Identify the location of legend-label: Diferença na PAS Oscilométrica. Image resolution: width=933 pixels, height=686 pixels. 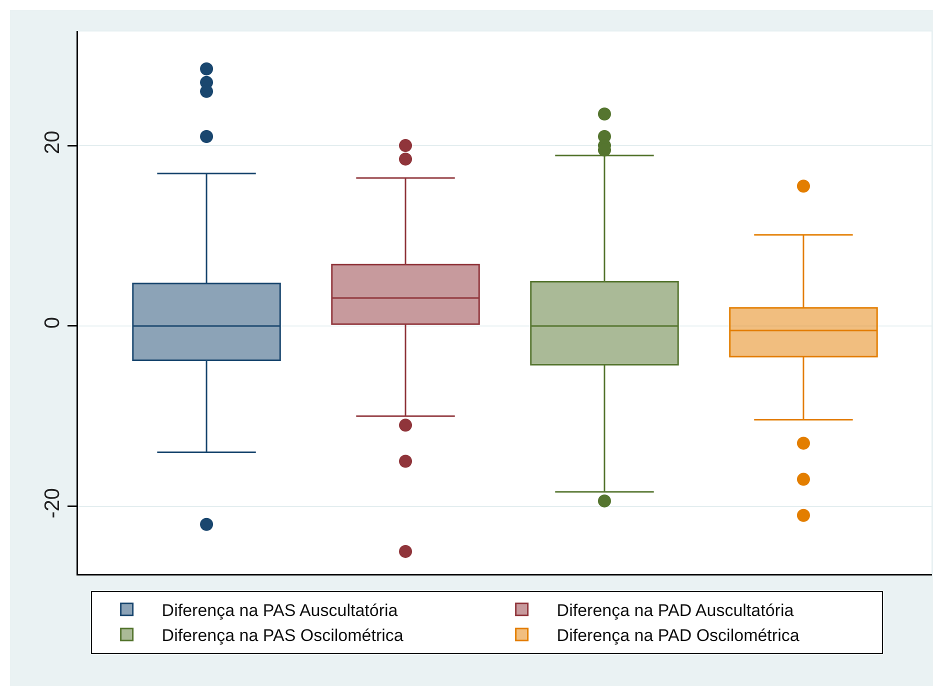
(283, 636).